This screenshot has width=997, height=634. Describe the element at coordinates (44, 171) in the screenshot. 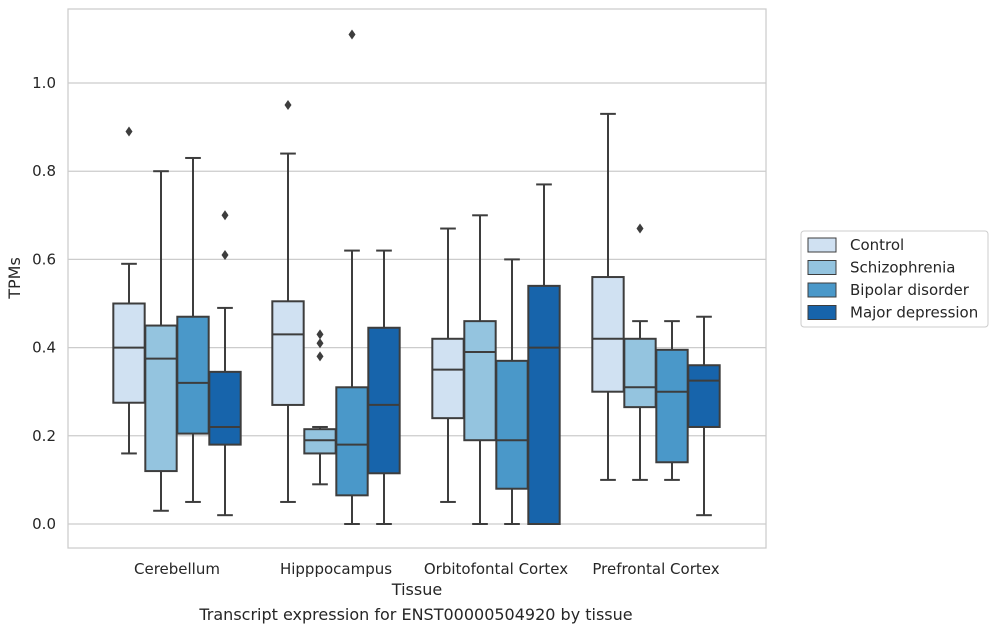

I see `y-tick-label: 0.8` at that location.